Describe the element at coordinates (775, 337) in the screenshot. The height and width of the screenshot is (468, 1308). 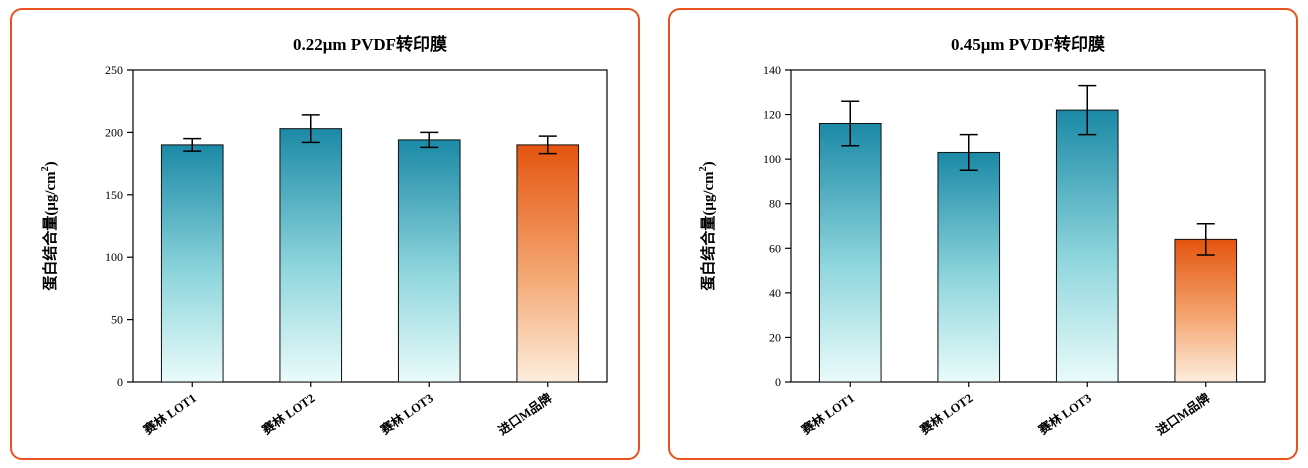
I see `y-tick-label: 20` at that location.